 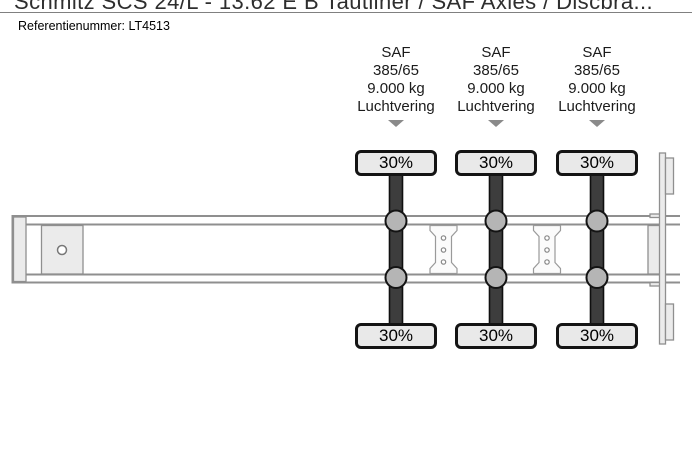 I want to click on kingpin-icon, so click(x=62, y=250).